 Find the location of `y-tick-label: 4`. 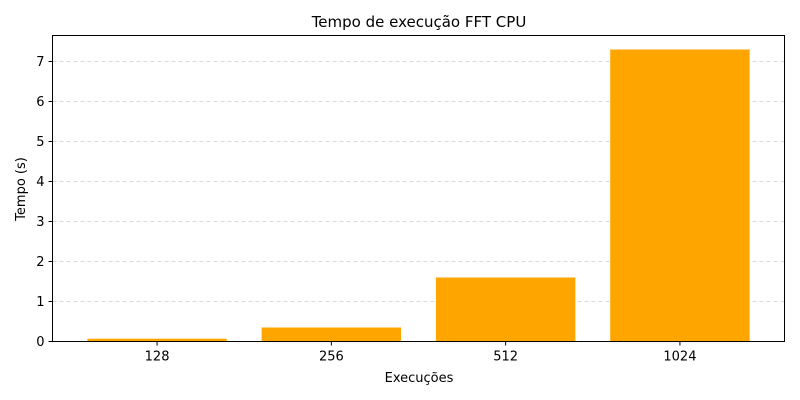

y-tick-label: 4 is located at coordinates (40, 182).